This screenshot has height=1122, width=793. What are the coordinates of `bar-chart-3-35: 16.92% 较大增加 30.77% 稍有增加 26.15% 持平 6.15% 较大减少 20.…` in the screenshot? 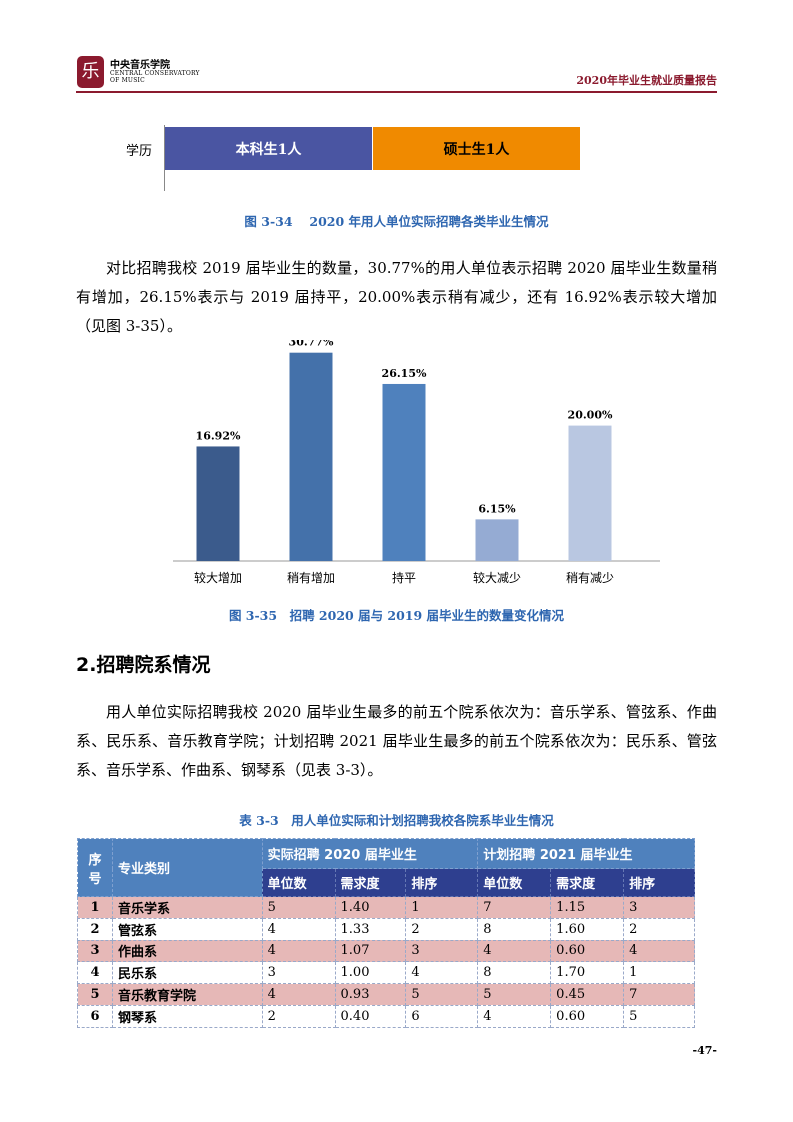 It's located at (416, 462).